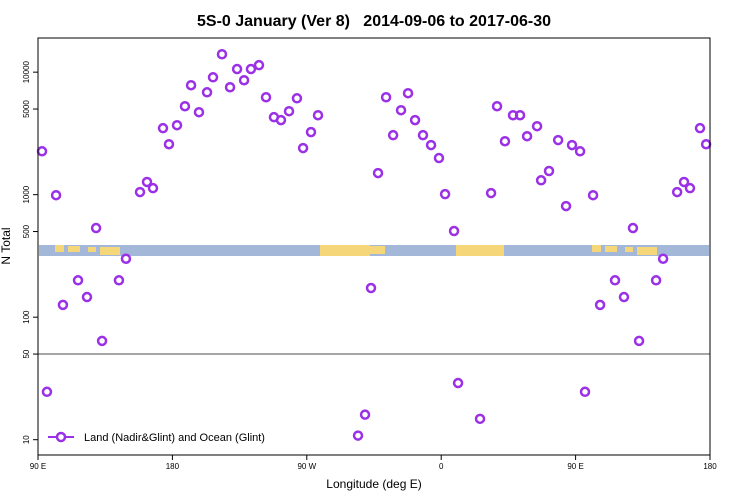 The image size is (750, 500). What do you see at coordinates (306, 466) in the screenshot?
I see `x-tick-label: 90 W` at bounding box center [306, 466].